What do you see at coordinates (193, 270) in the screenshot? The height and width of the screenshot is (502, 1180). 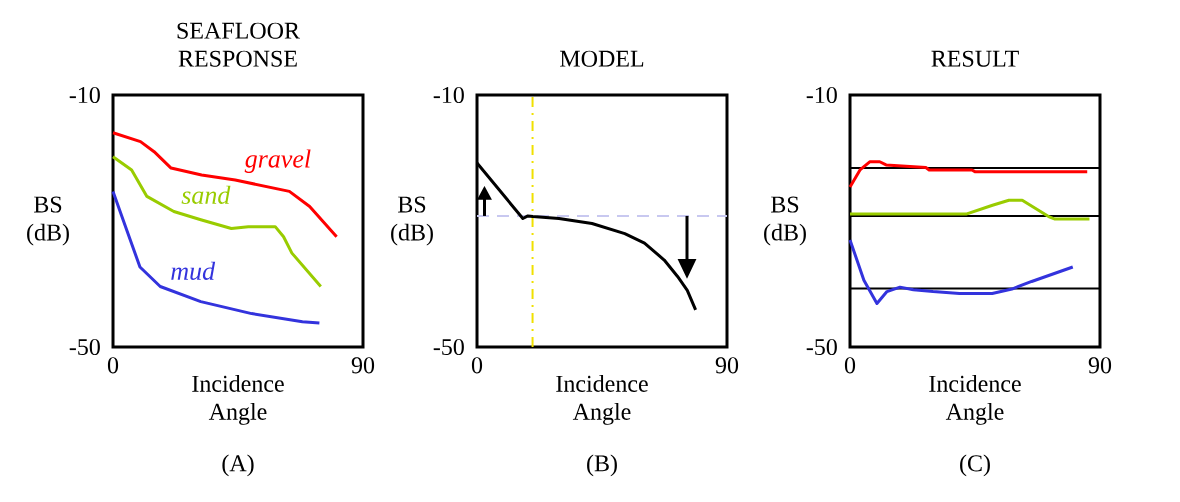 I see `series-label: mud` at bounding box center [193, 270].